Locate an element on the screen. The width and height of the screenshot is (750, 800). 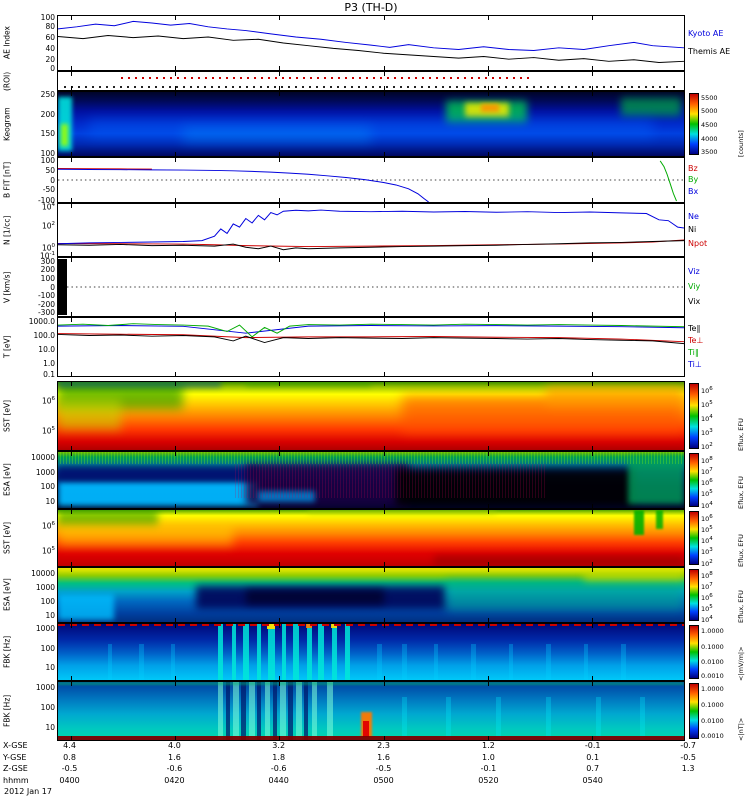
ni-ytick-1: 102 is located at coordinates (48, 226).